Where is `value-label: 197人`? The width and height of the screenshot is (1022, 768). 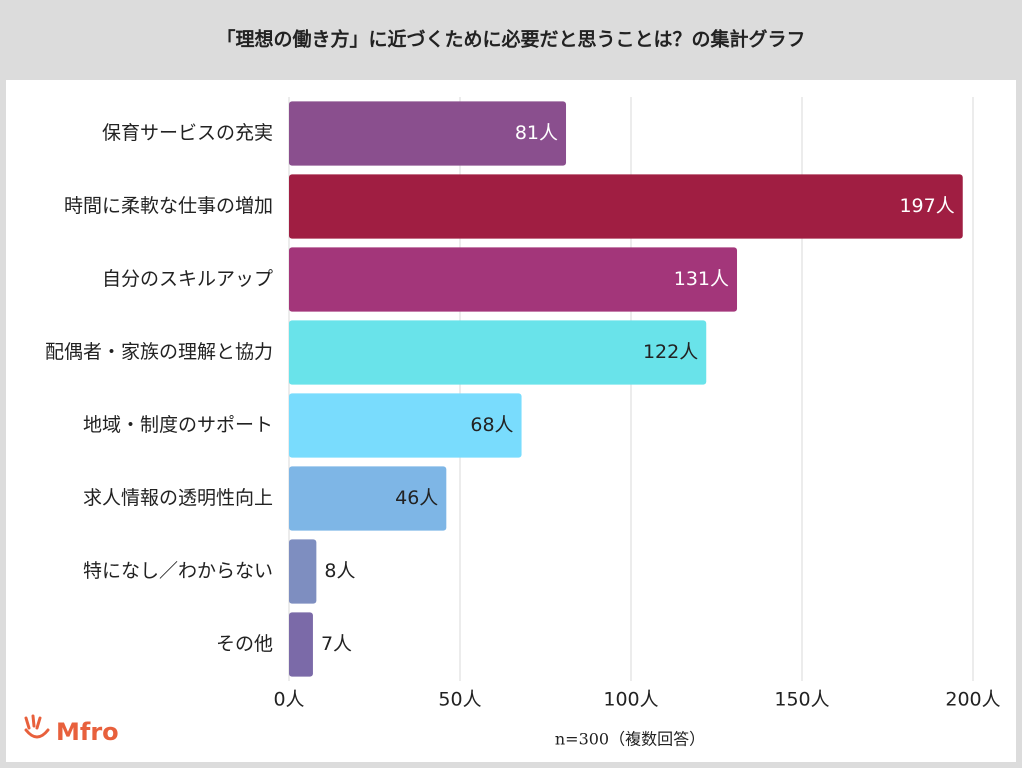
value-label: 197人 is located at coordinates (926, 206).